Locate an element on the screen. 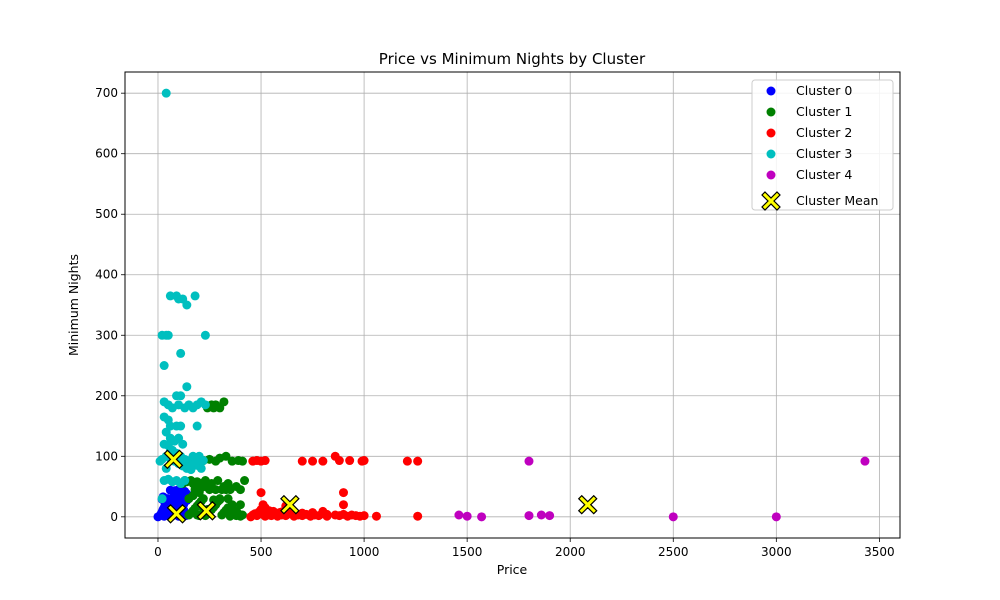  x-tick-label: 2500 is located at coordinates (673, 552).